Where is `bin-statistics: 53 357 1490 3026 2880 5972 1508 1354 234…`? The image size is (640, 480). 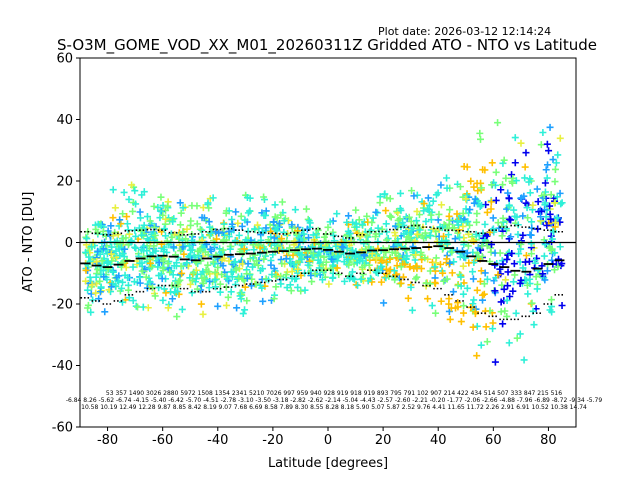 bin-statistics: 53 357 1490 3026 2880 5972 1508 1354 234… is located at coordinates (334, 400).